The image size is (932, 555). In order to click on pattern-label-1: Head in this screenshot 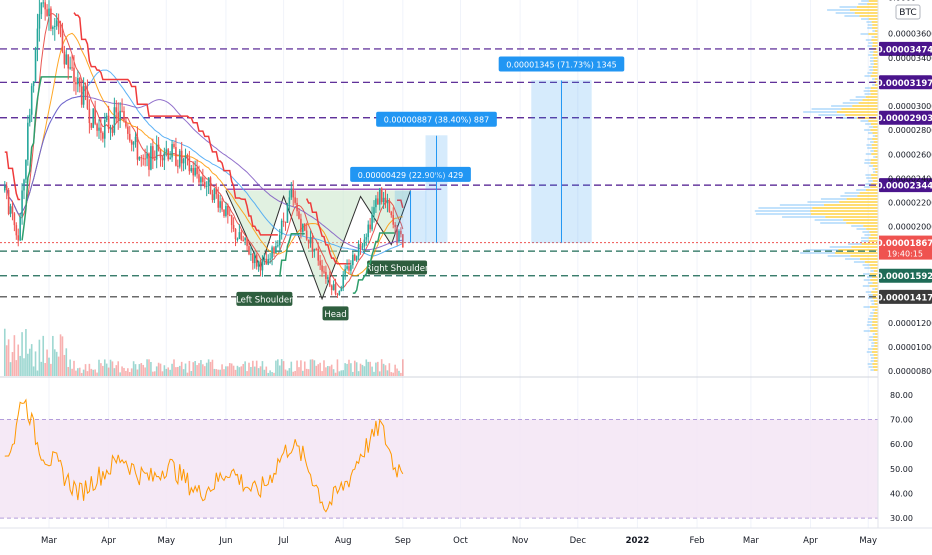, I will do `click(335, 313)`.